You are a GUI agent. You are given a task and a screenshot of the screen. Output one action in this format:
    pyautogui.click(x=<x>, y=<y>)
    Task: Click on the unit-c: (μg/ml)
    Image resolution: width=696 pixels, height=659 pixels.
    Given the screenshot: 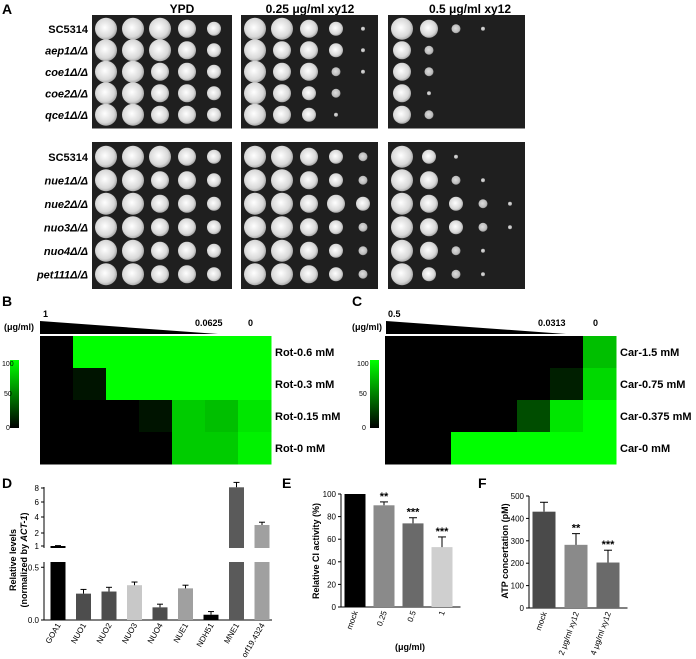 What is the action you would take?
    pyautogui.click(x=367, y=327)
    